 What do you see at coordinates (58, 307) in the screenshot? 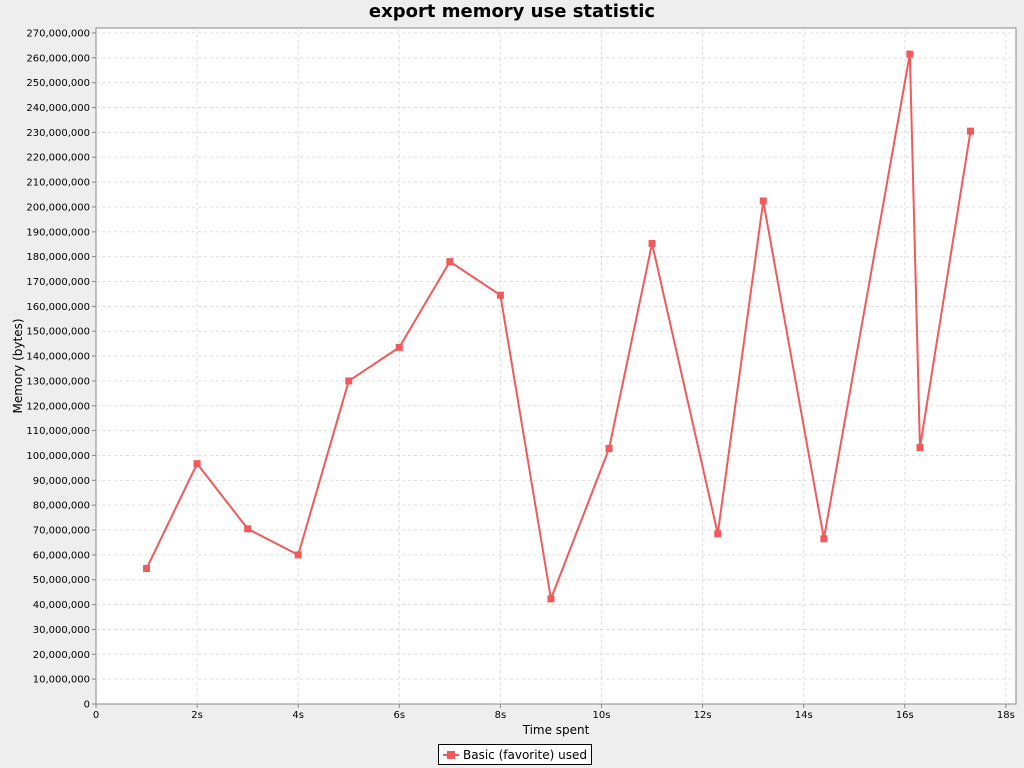
I see `y-tick-label: 160,000,000` at bounding box center [58, 307].